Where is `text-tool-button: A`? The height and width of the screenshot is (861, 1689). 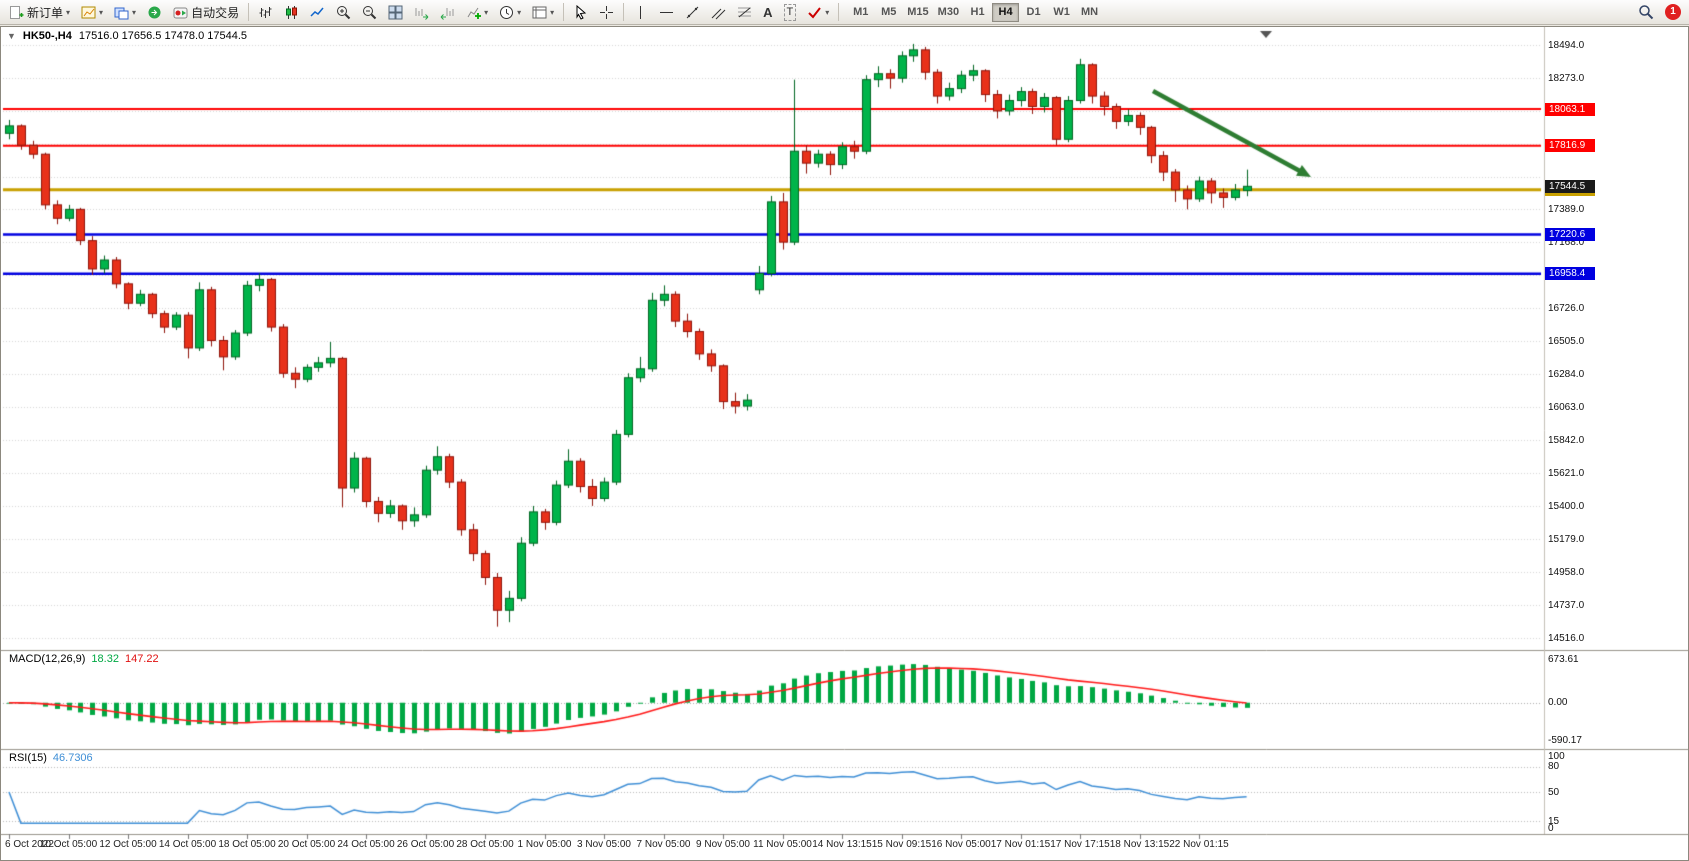 text-tool-button: A is located at coordinates (767, 12).